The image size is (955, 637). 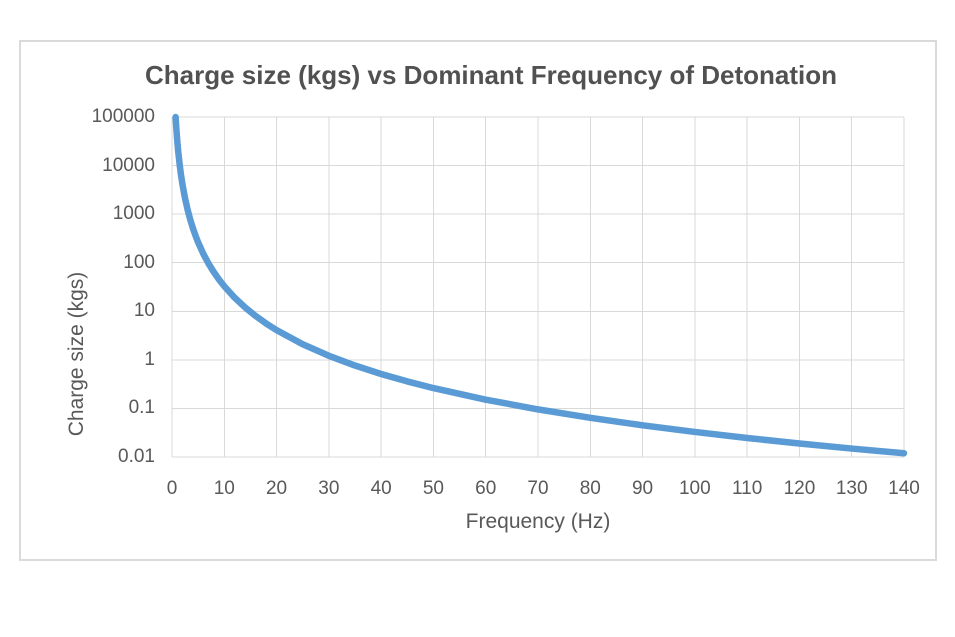 I want to click on x-tick-label: 140, so click(x=904, y=488).